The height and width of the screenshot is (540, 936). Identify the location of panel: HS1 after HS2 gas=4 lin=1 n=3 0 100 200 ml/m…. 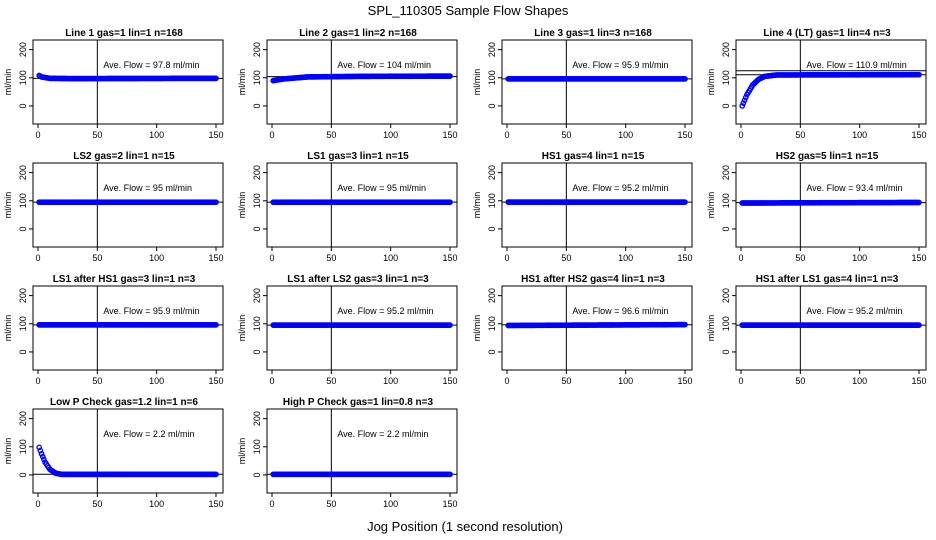
(582, 330).